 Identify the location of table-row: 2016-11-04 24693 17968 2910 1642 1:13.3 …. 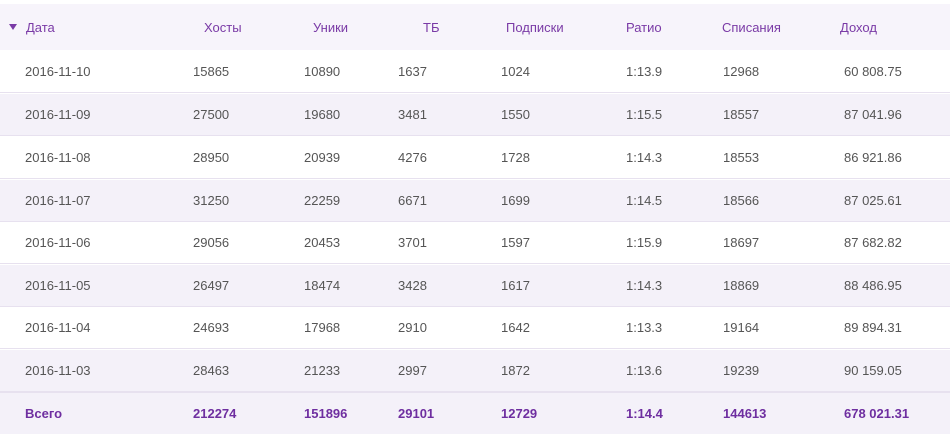
(475, 328).